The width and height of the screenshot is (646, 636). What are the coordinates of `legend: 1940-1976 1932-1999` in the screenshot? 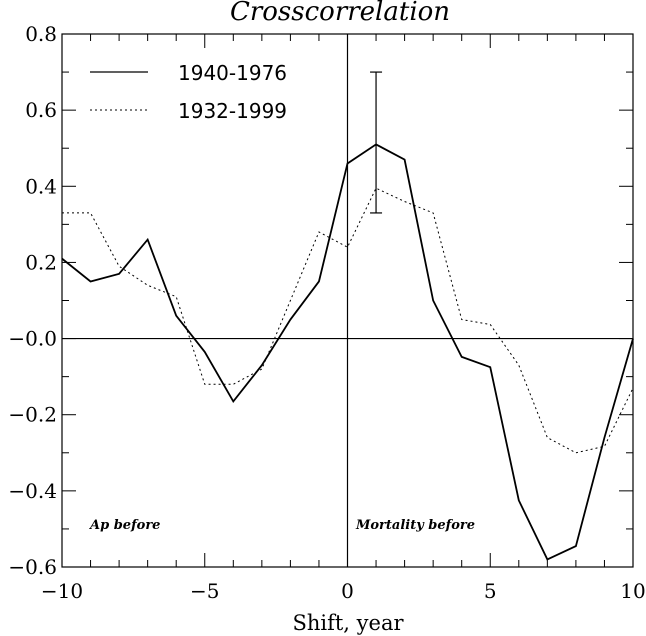 It's located at (188, 92).